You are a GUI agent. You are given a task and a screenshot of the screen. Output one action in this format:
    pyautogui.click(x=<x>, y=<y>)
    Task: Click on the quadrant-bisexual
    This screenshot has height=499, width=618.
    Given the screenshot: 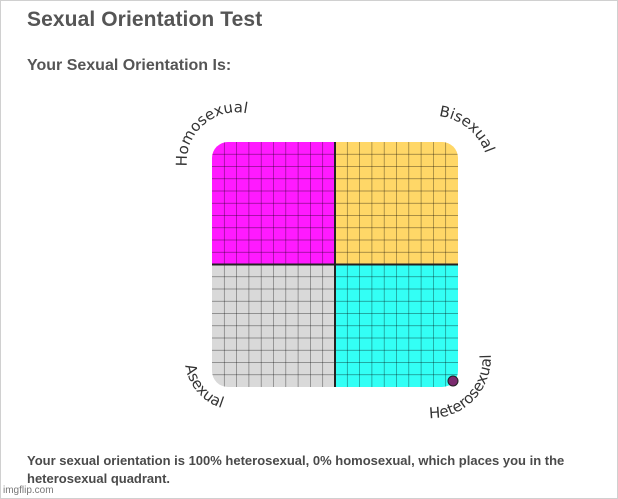 What is the action you would take?
    pyautogui.click(x=396, y=203)
    